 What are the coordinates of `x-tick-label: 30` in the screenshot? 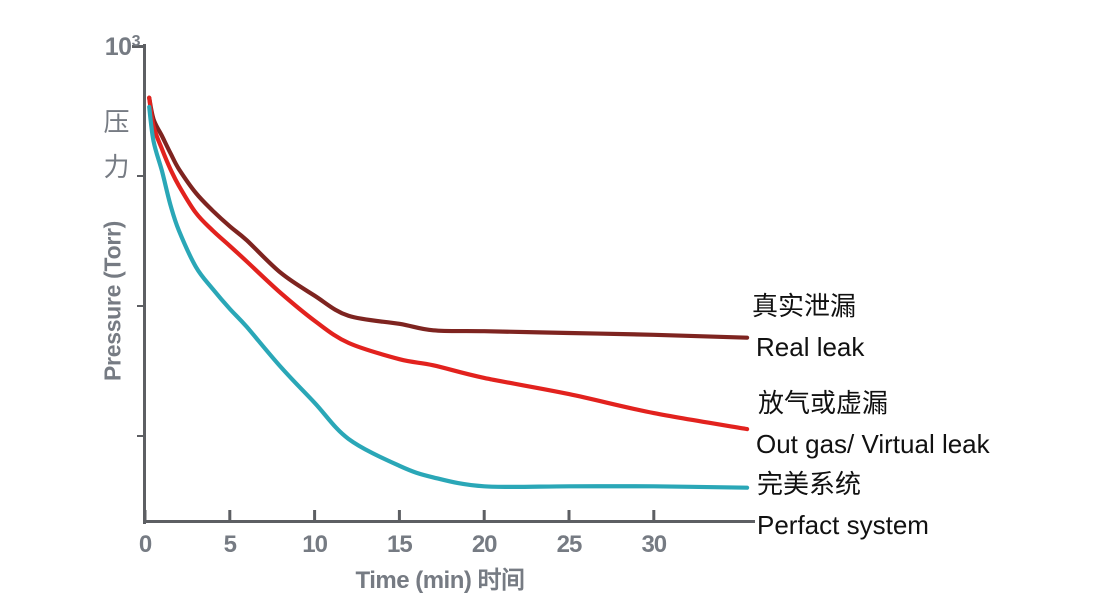 It's located at (654, 544).